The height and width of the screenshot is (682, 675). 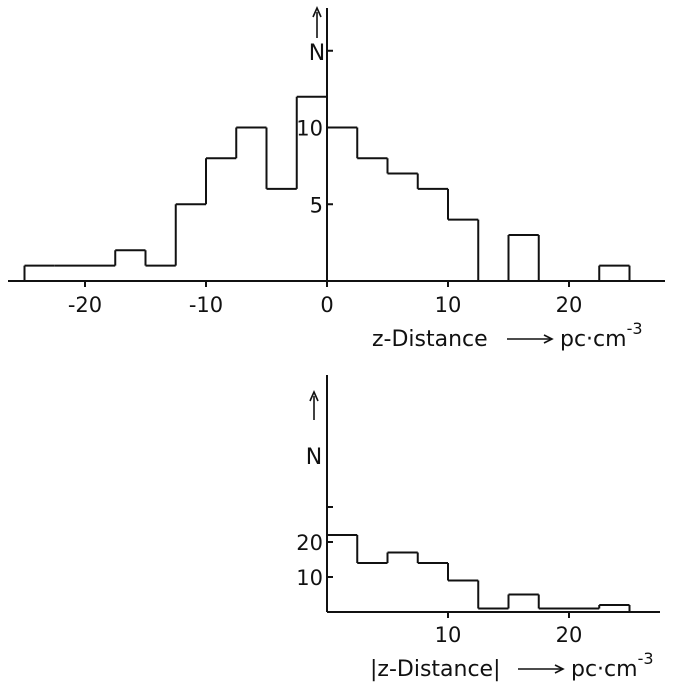 What do you see at coordinates (569, 635) in the screenshot?
I see `bottom-x-tick-label: 20` at bounding box center [569, 635].